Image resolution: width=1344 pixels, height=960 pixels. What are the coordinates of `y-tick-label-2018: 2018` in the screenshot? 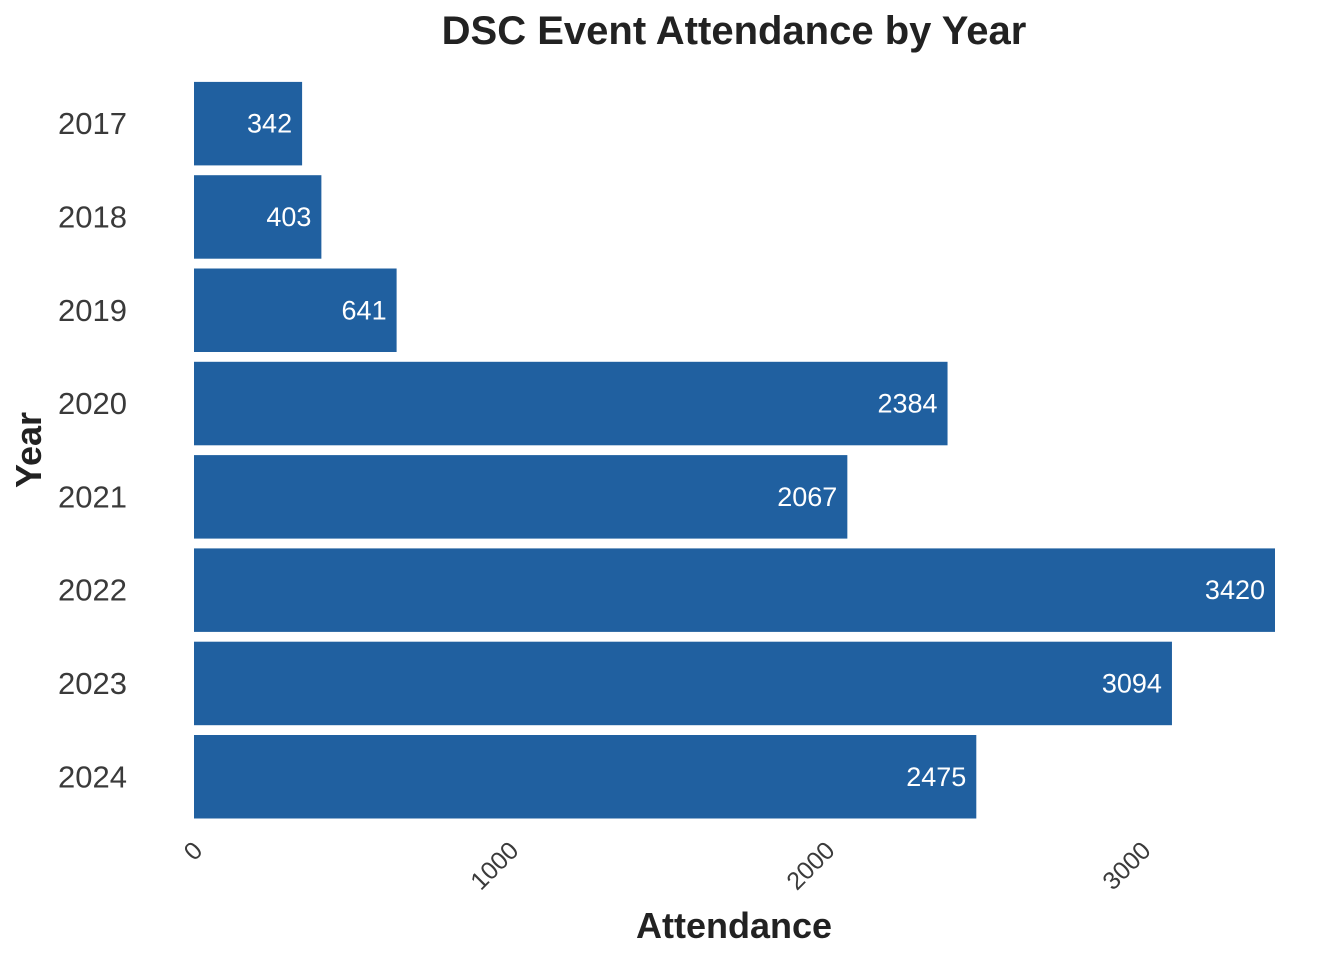 It's located at (92, 216).